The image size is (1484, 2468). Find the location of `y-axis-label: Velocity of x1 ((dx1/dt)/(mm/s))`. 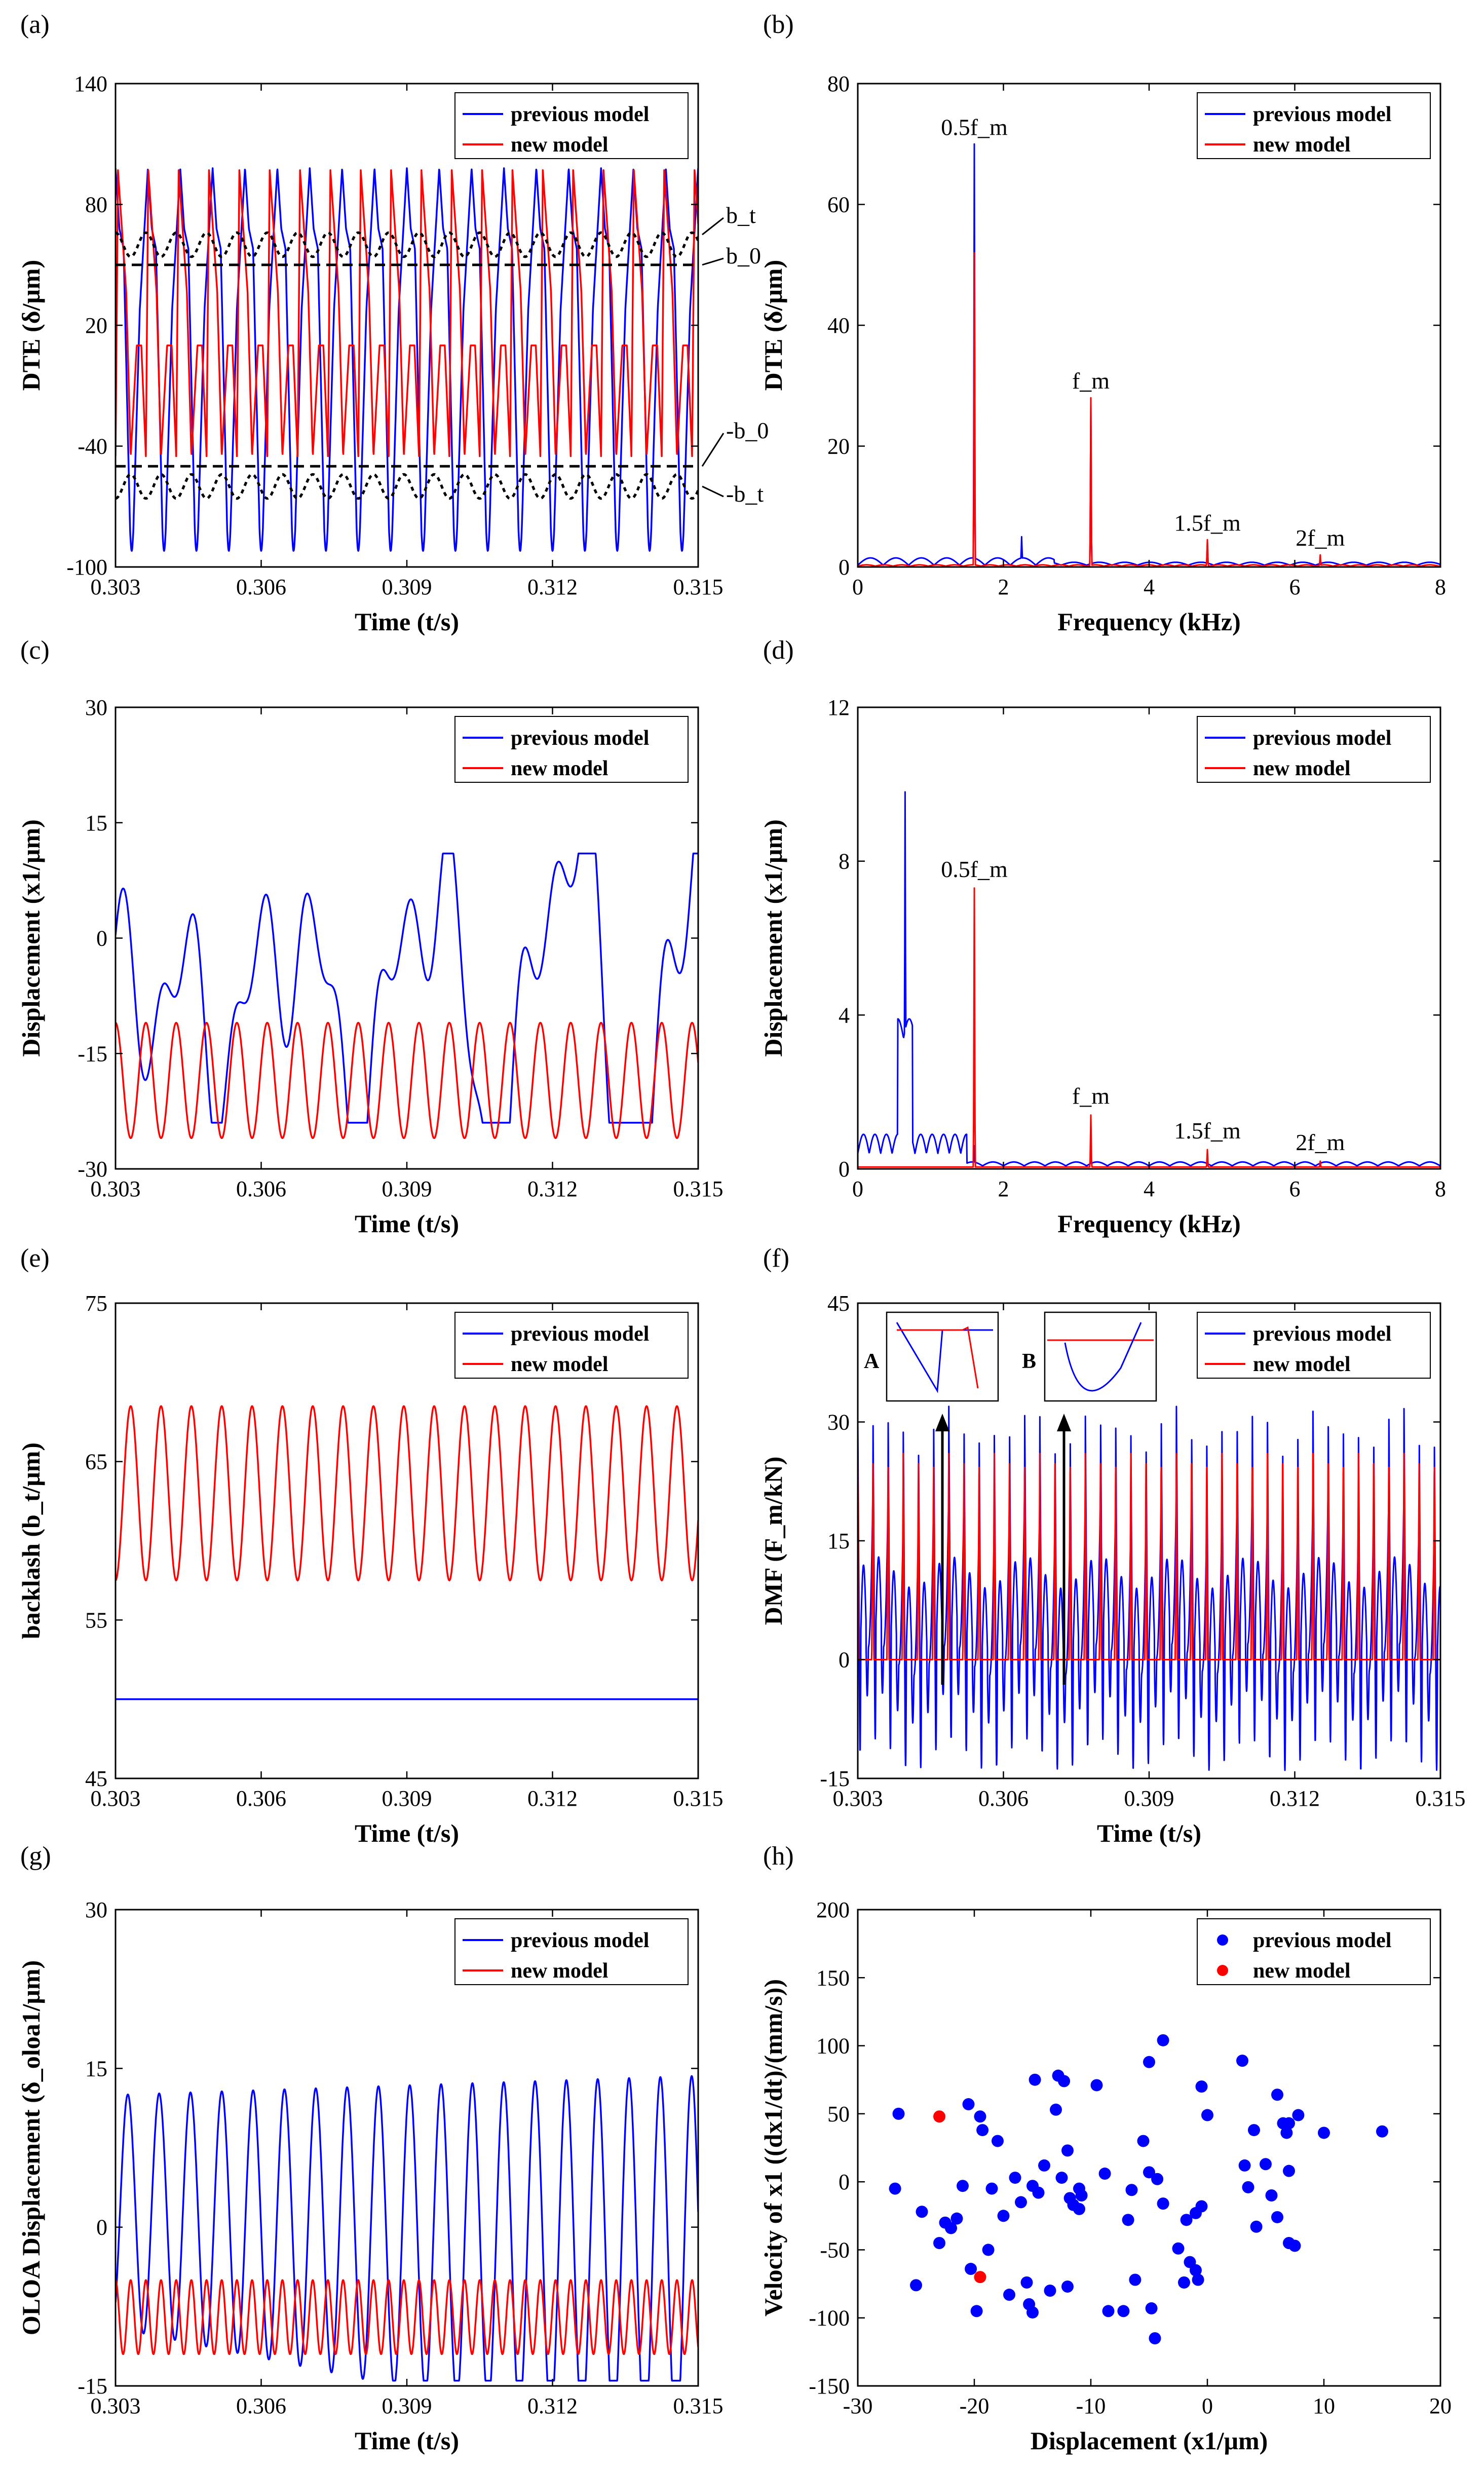

y-axis-label: Velocity of x1 ((dx1/dt)/(mm/s)) is located at coordinates (773, 2148).